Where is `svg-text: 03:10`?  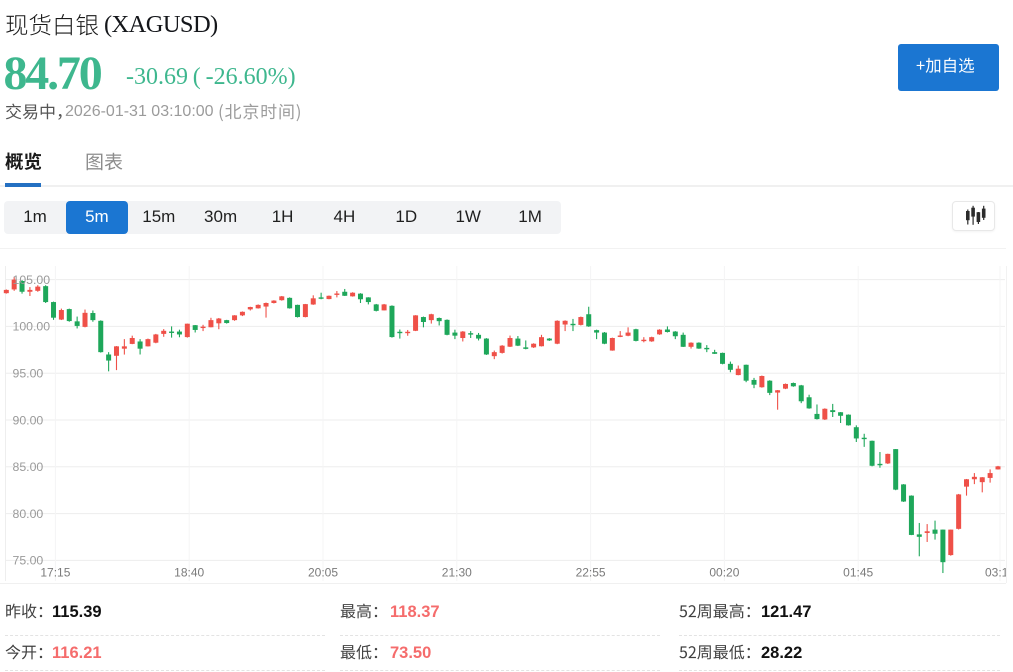
svg-text: 03:10 is located at coordinates (999, 573).